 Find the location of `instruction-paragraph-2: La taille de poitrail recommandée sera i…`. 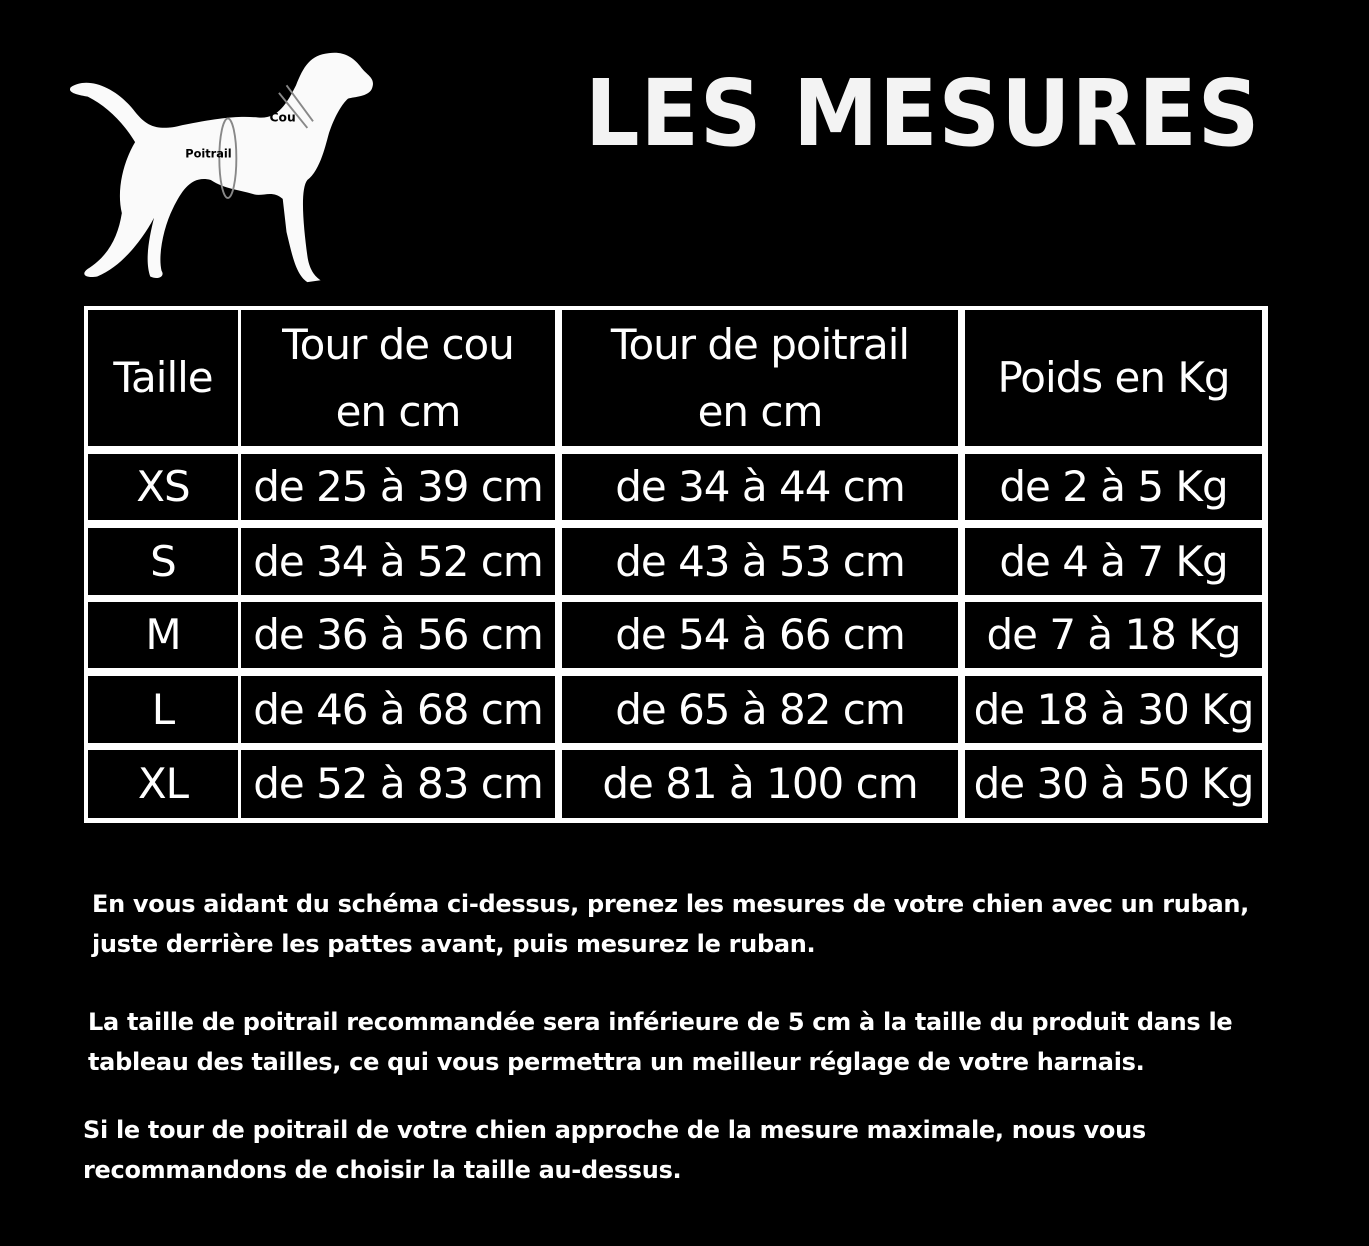

instruction-paragraph-2: La taille de poitrail recommandée sera i… is located at coordinates (660, 1042).